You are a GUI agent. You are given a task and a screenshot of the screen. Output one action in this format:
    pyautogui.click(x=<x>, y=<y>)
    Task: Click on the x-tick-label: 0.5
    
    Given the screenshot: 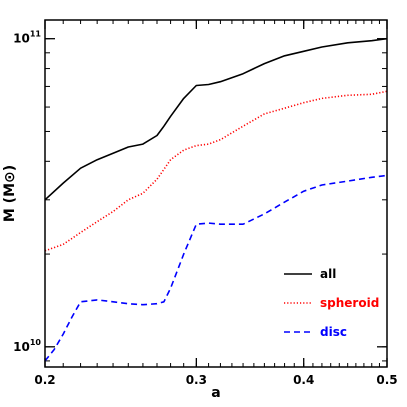 What is the action you would take?
    pyautogui.click(x=386, y=380)
    